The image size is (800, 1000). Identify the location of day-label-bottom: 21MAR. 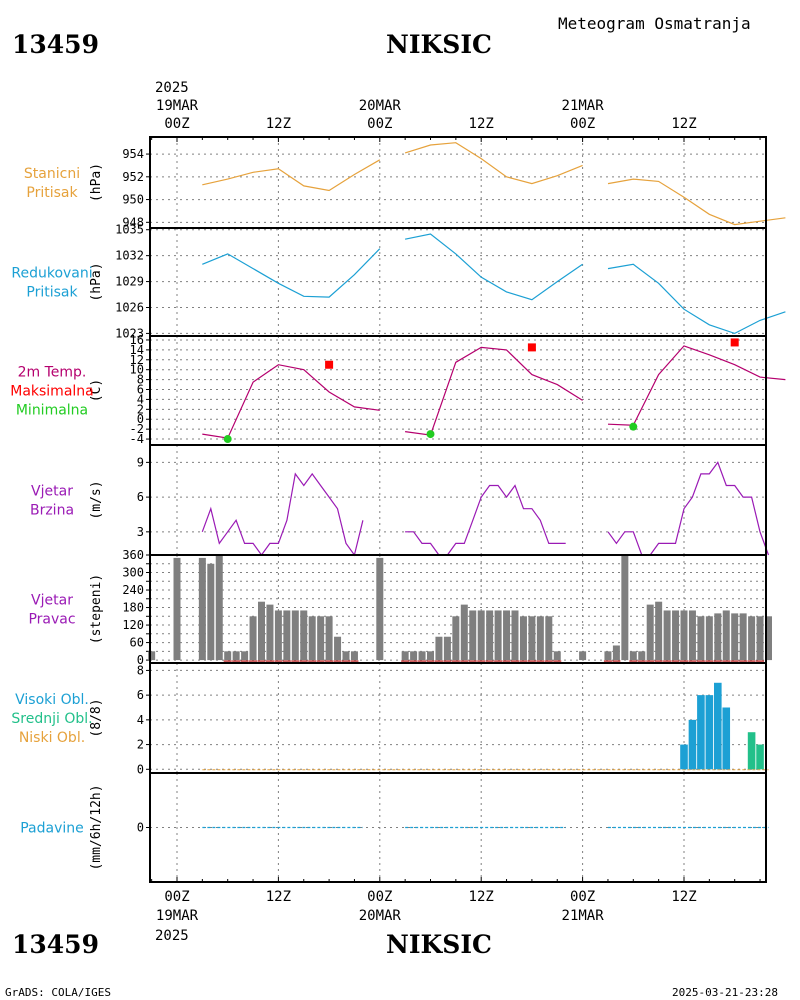
(583, 916).